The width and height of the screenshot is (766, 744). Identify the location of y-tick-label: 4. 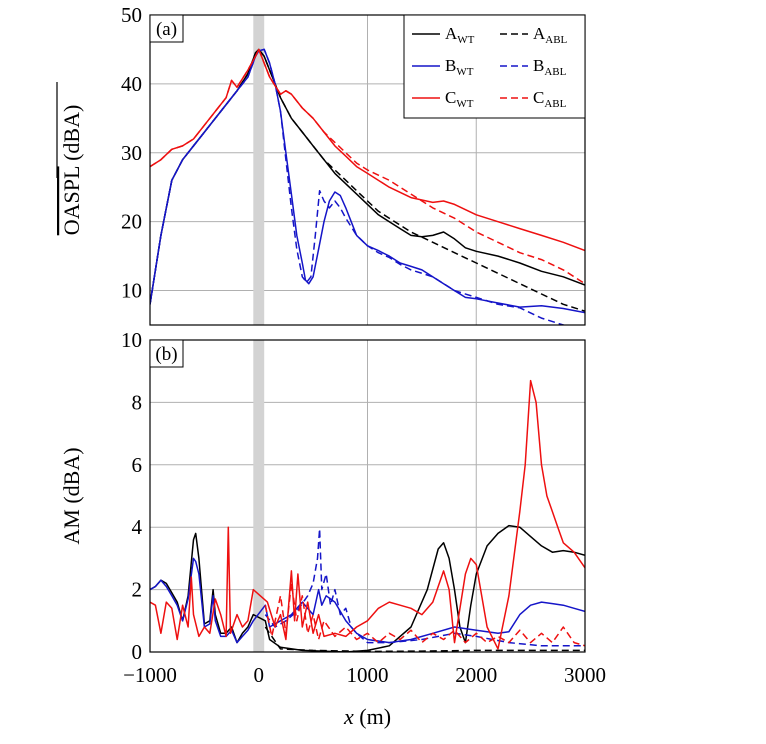
(137, 527).